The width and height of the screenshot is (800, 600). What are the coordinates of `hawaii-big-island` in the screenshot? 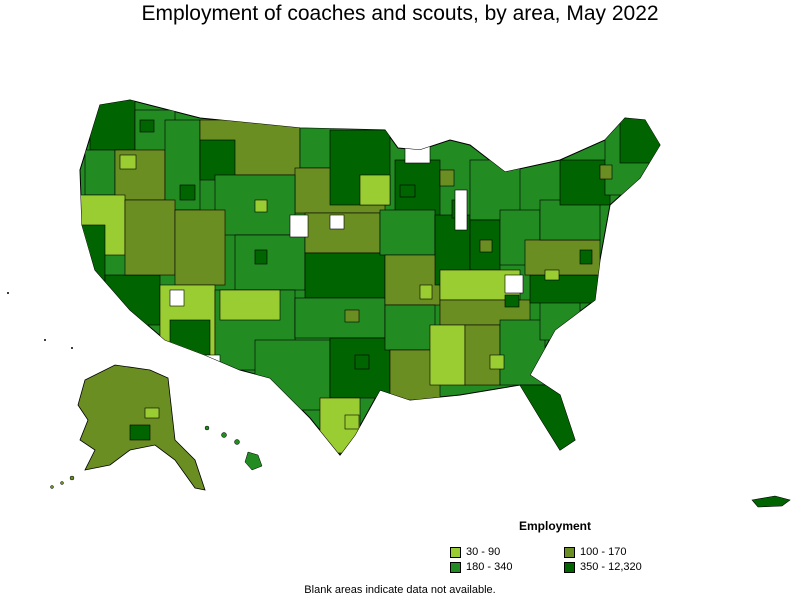 It's located at (253, 461).